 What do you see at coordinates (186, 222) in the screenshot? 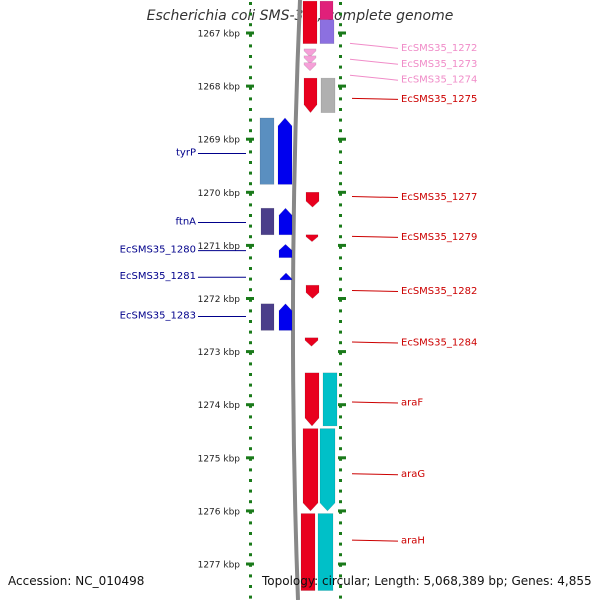
I see `gene-label: ftnA` at bounding box center [186, 222].